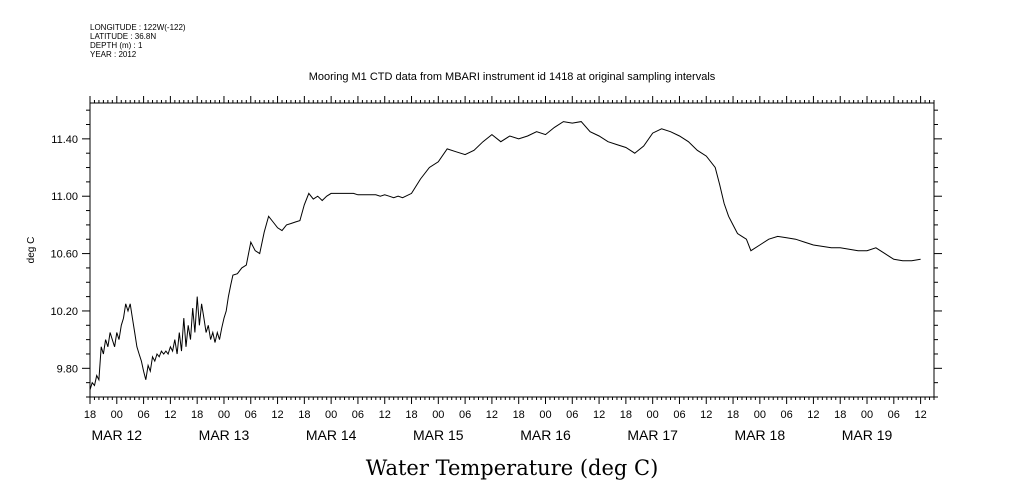  I want to click on day-label: MAR 13, so click(224, 435).